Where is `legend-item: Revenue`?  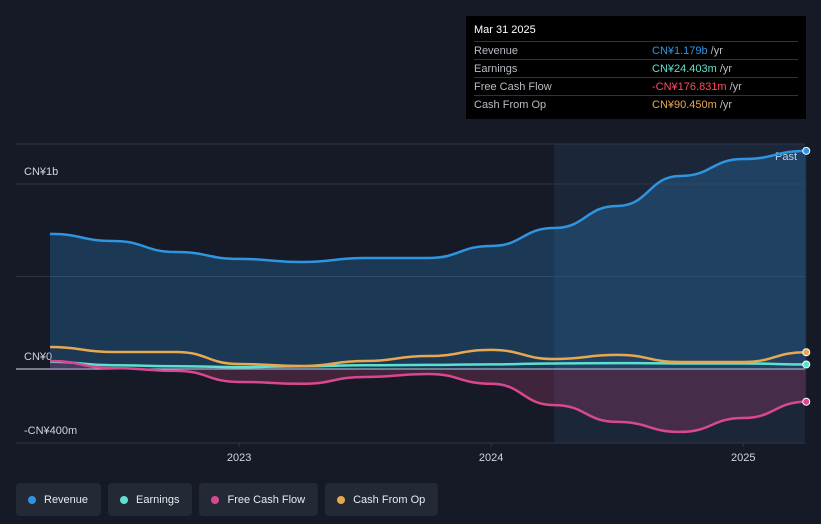 legend-item: Revenue is located at coordinates (59, 499).